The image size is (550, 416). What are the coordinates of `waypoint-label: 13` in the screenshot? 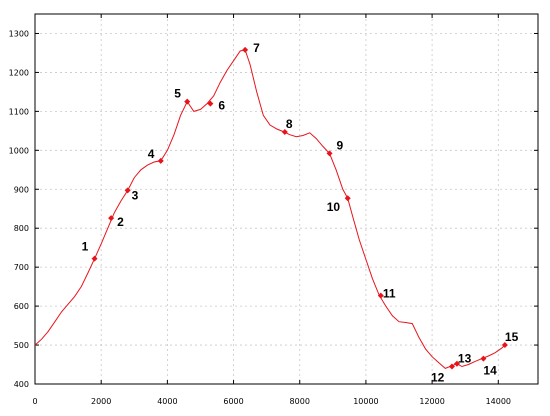 It's located at (465, 359).